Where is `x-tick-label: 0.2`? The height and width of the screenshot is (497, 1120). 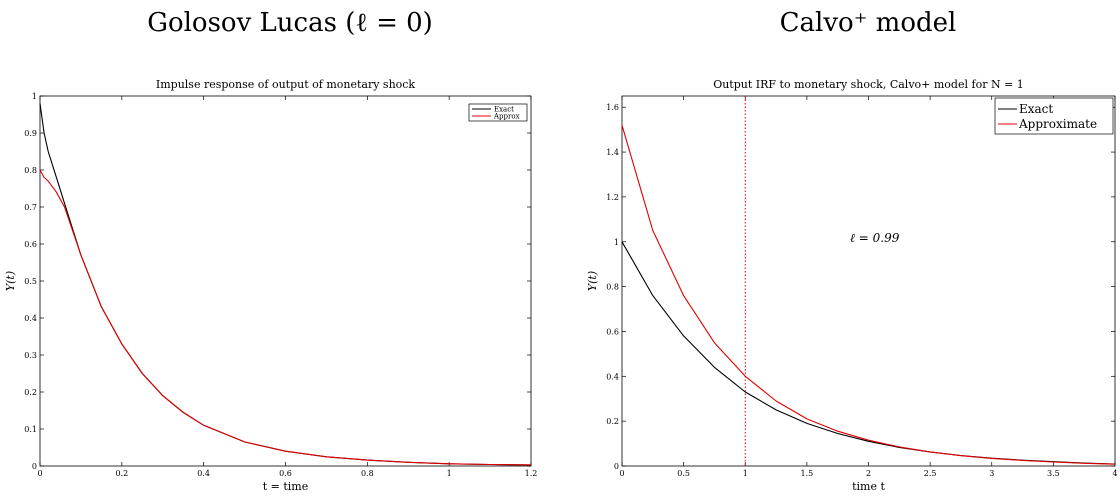 x-tick-label: 0.2 is located at coordinates (121, 473).